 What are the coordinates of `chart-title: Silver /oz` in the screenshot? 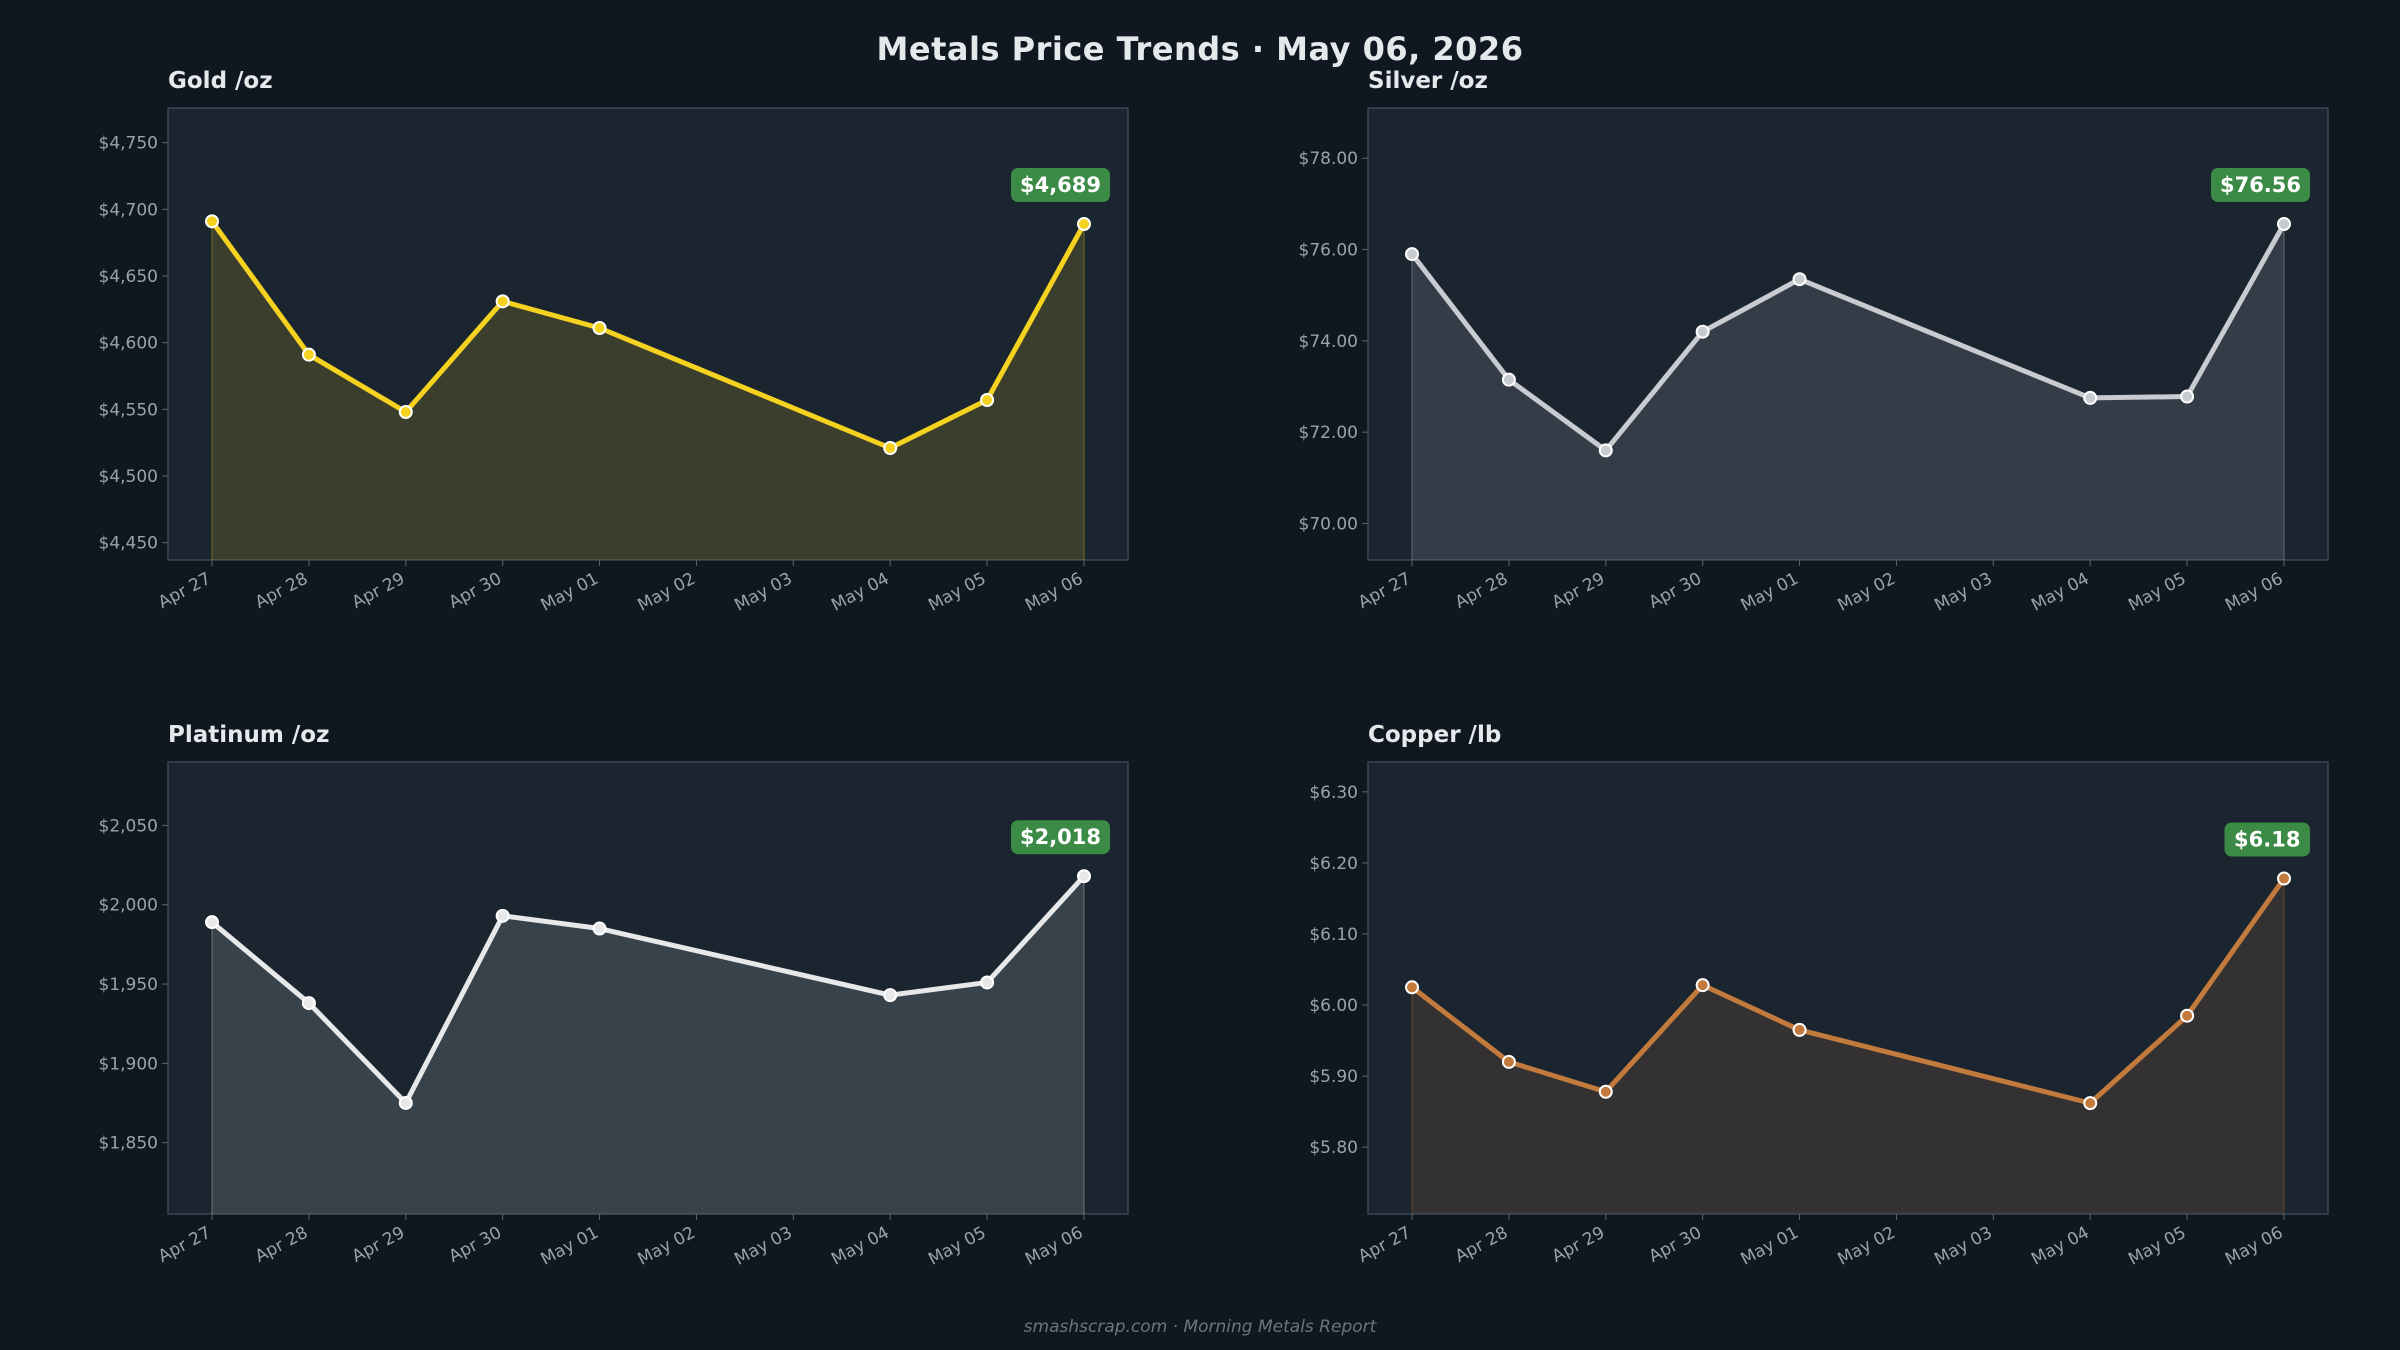 It's located at (1428, 81).